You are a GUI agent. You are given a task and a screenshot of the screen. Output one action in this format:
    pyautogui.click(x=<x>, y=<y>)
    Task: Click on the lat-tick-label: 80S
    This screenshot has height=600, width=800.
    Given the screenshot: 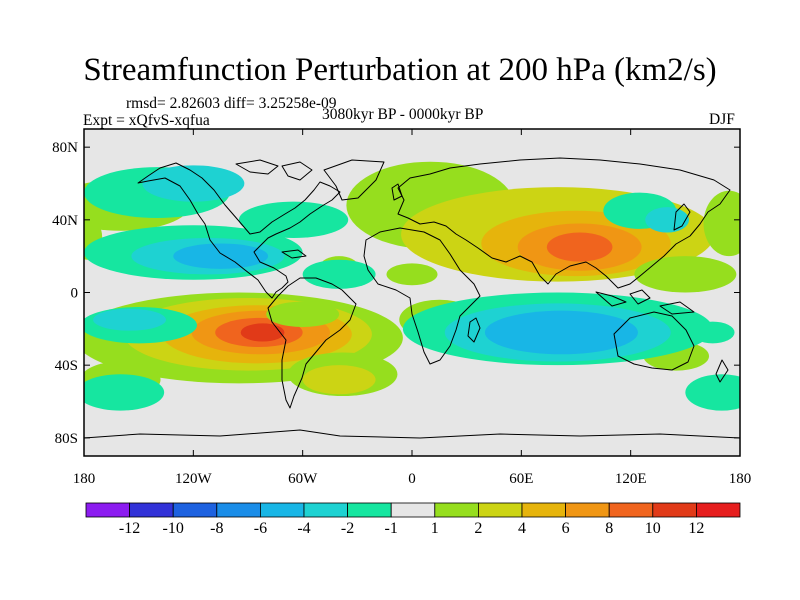 What is the action you would take?
    pyautogui.click(x=66, y=439)
    